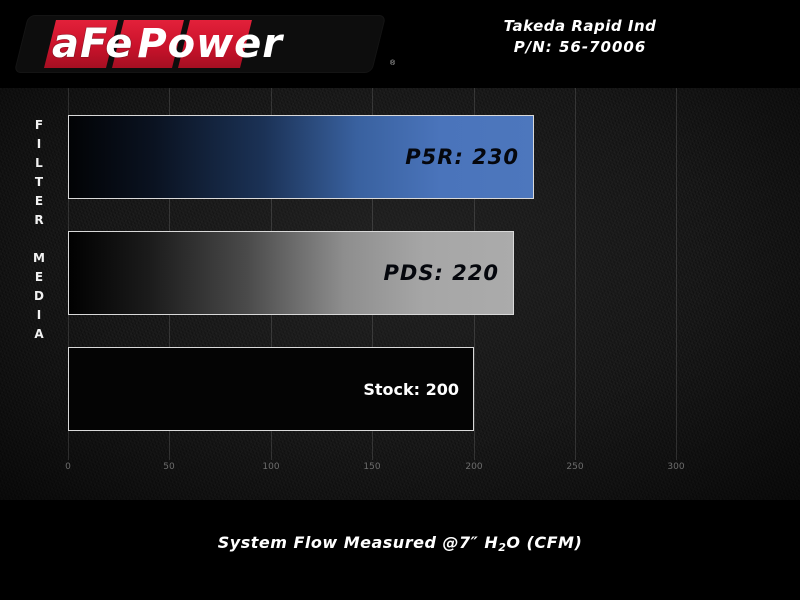  I want to click on logo-text-afe: aFe, so click(93, 44).